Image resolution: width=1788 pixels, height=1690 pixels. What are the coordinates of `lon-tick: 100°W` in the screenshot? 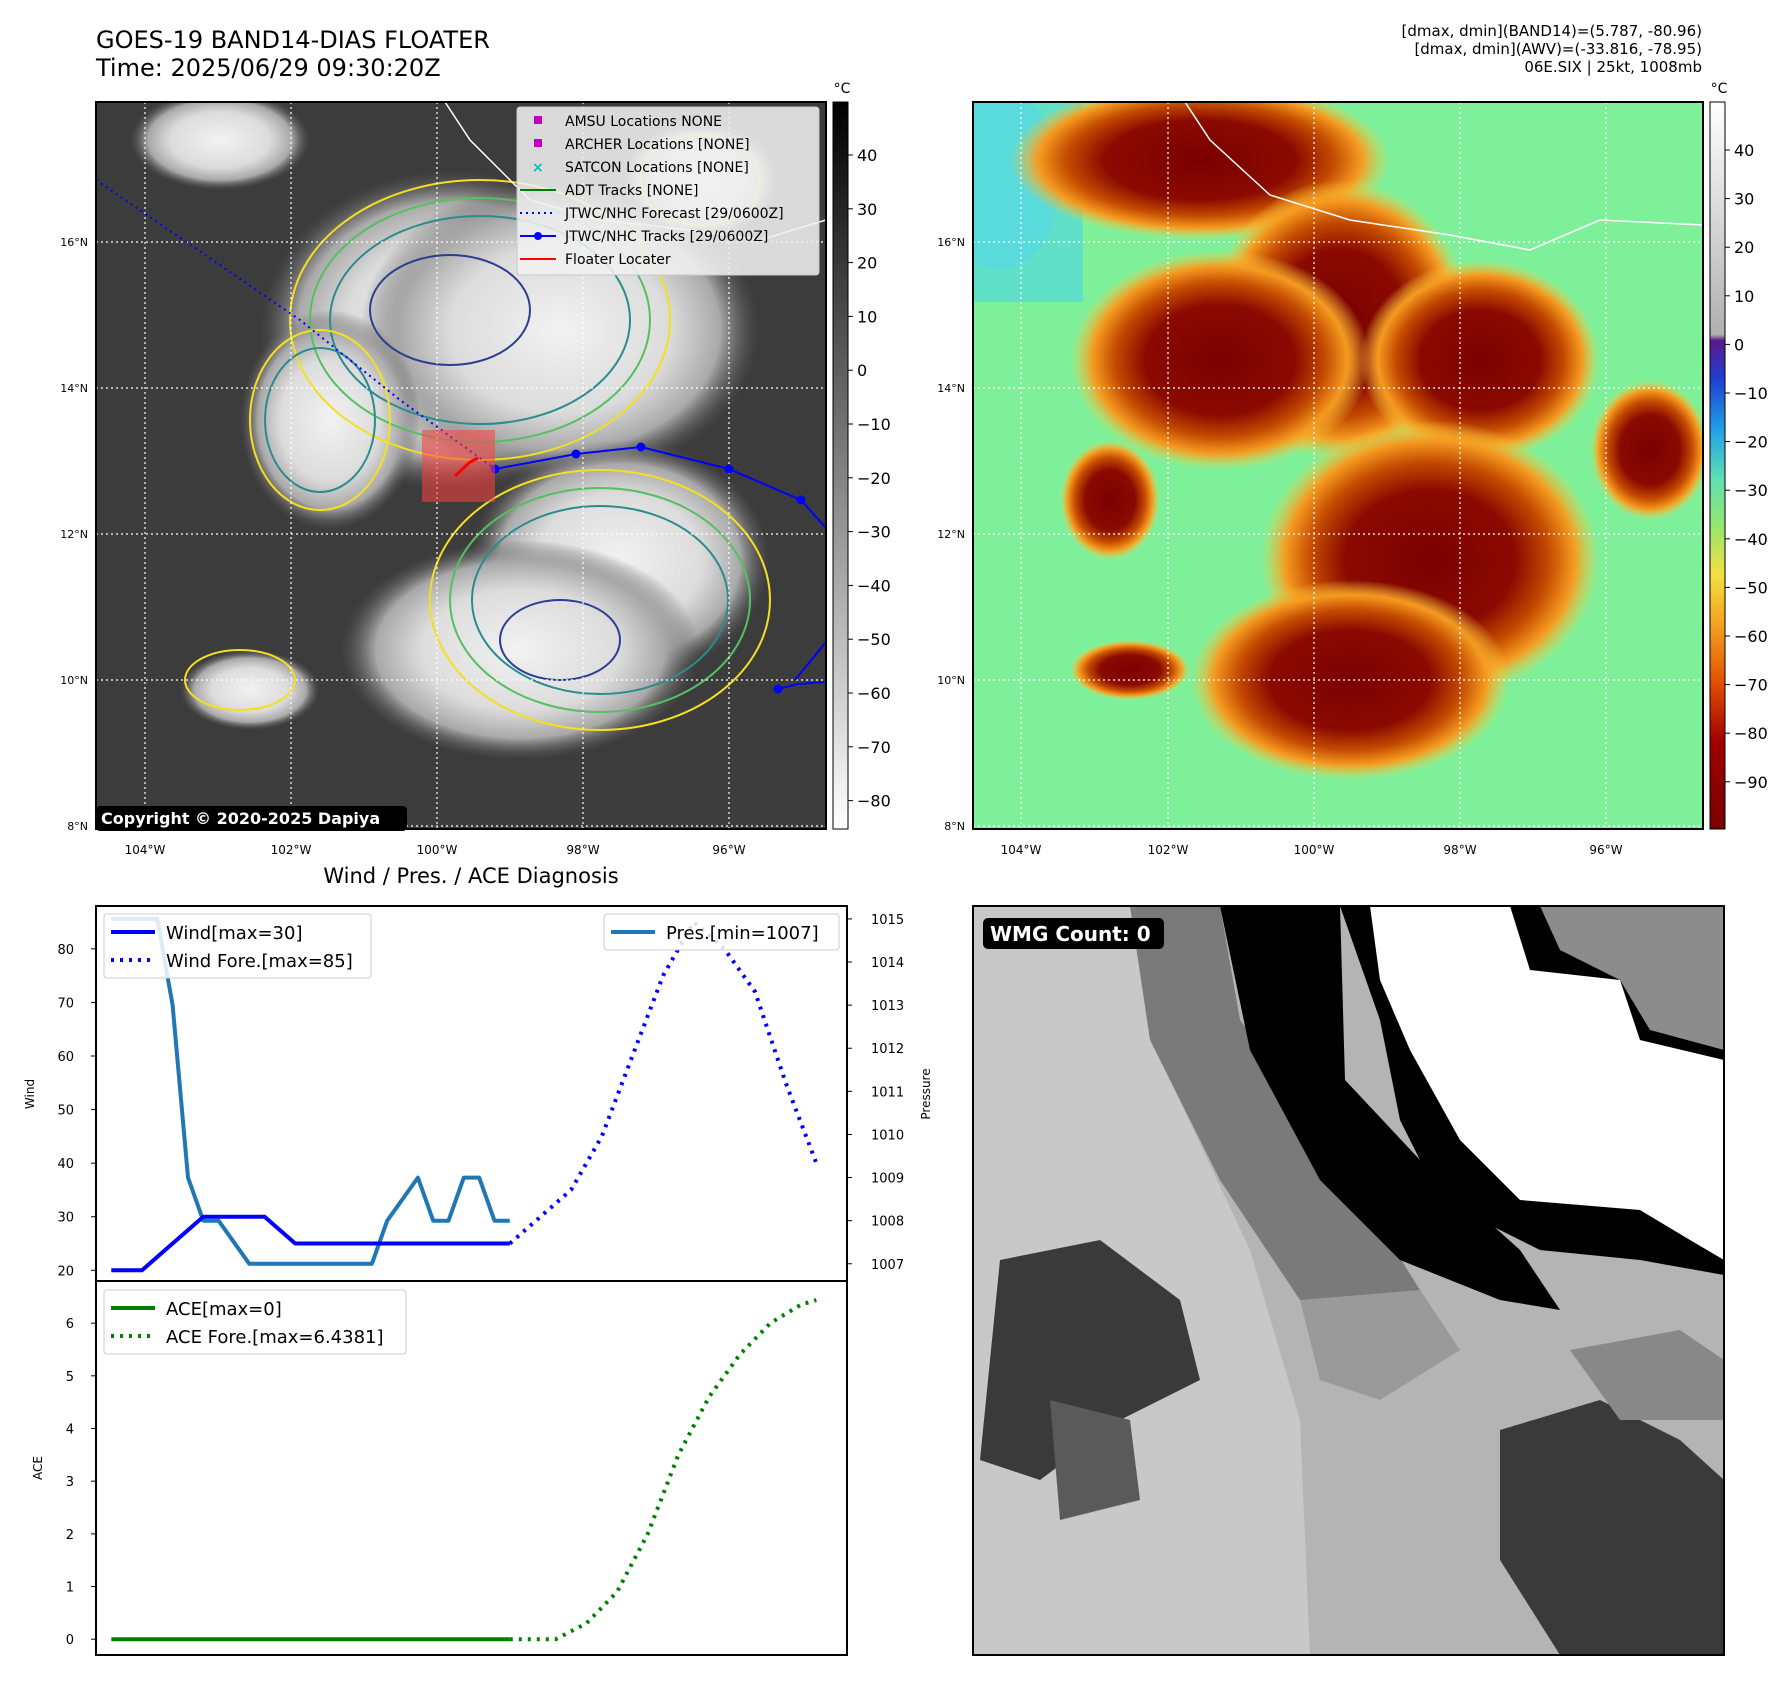 It's located at (1314, 850).